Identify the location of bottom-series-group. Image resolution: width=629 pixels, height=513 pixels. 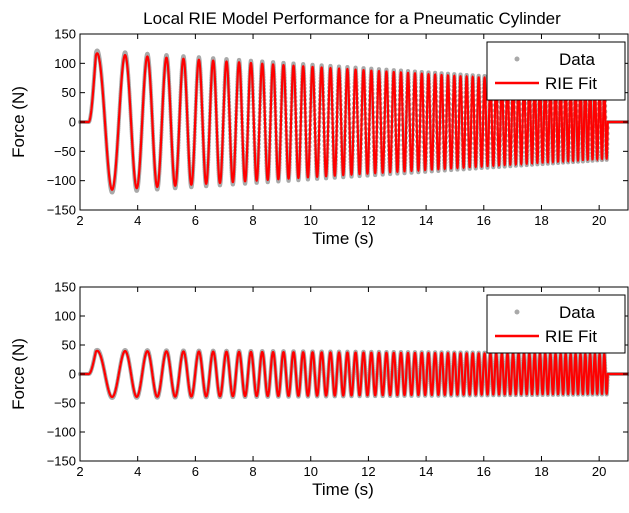
(353, 373).